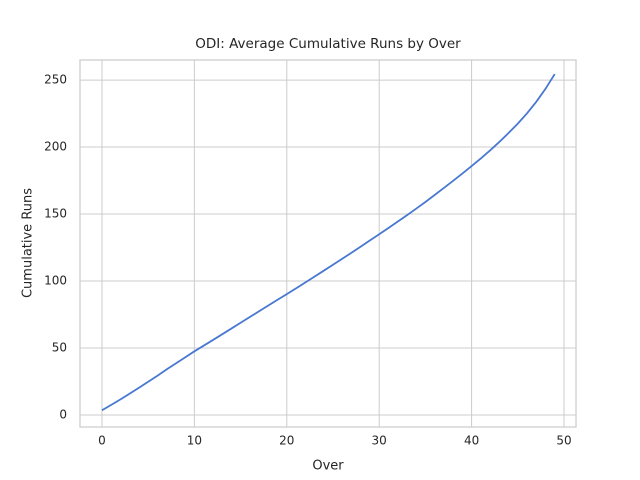 Image resolution: width=640 pixels, height=480 pixels. I want to click on y-axis-label: Cumulative Runs, so click(28, 243).